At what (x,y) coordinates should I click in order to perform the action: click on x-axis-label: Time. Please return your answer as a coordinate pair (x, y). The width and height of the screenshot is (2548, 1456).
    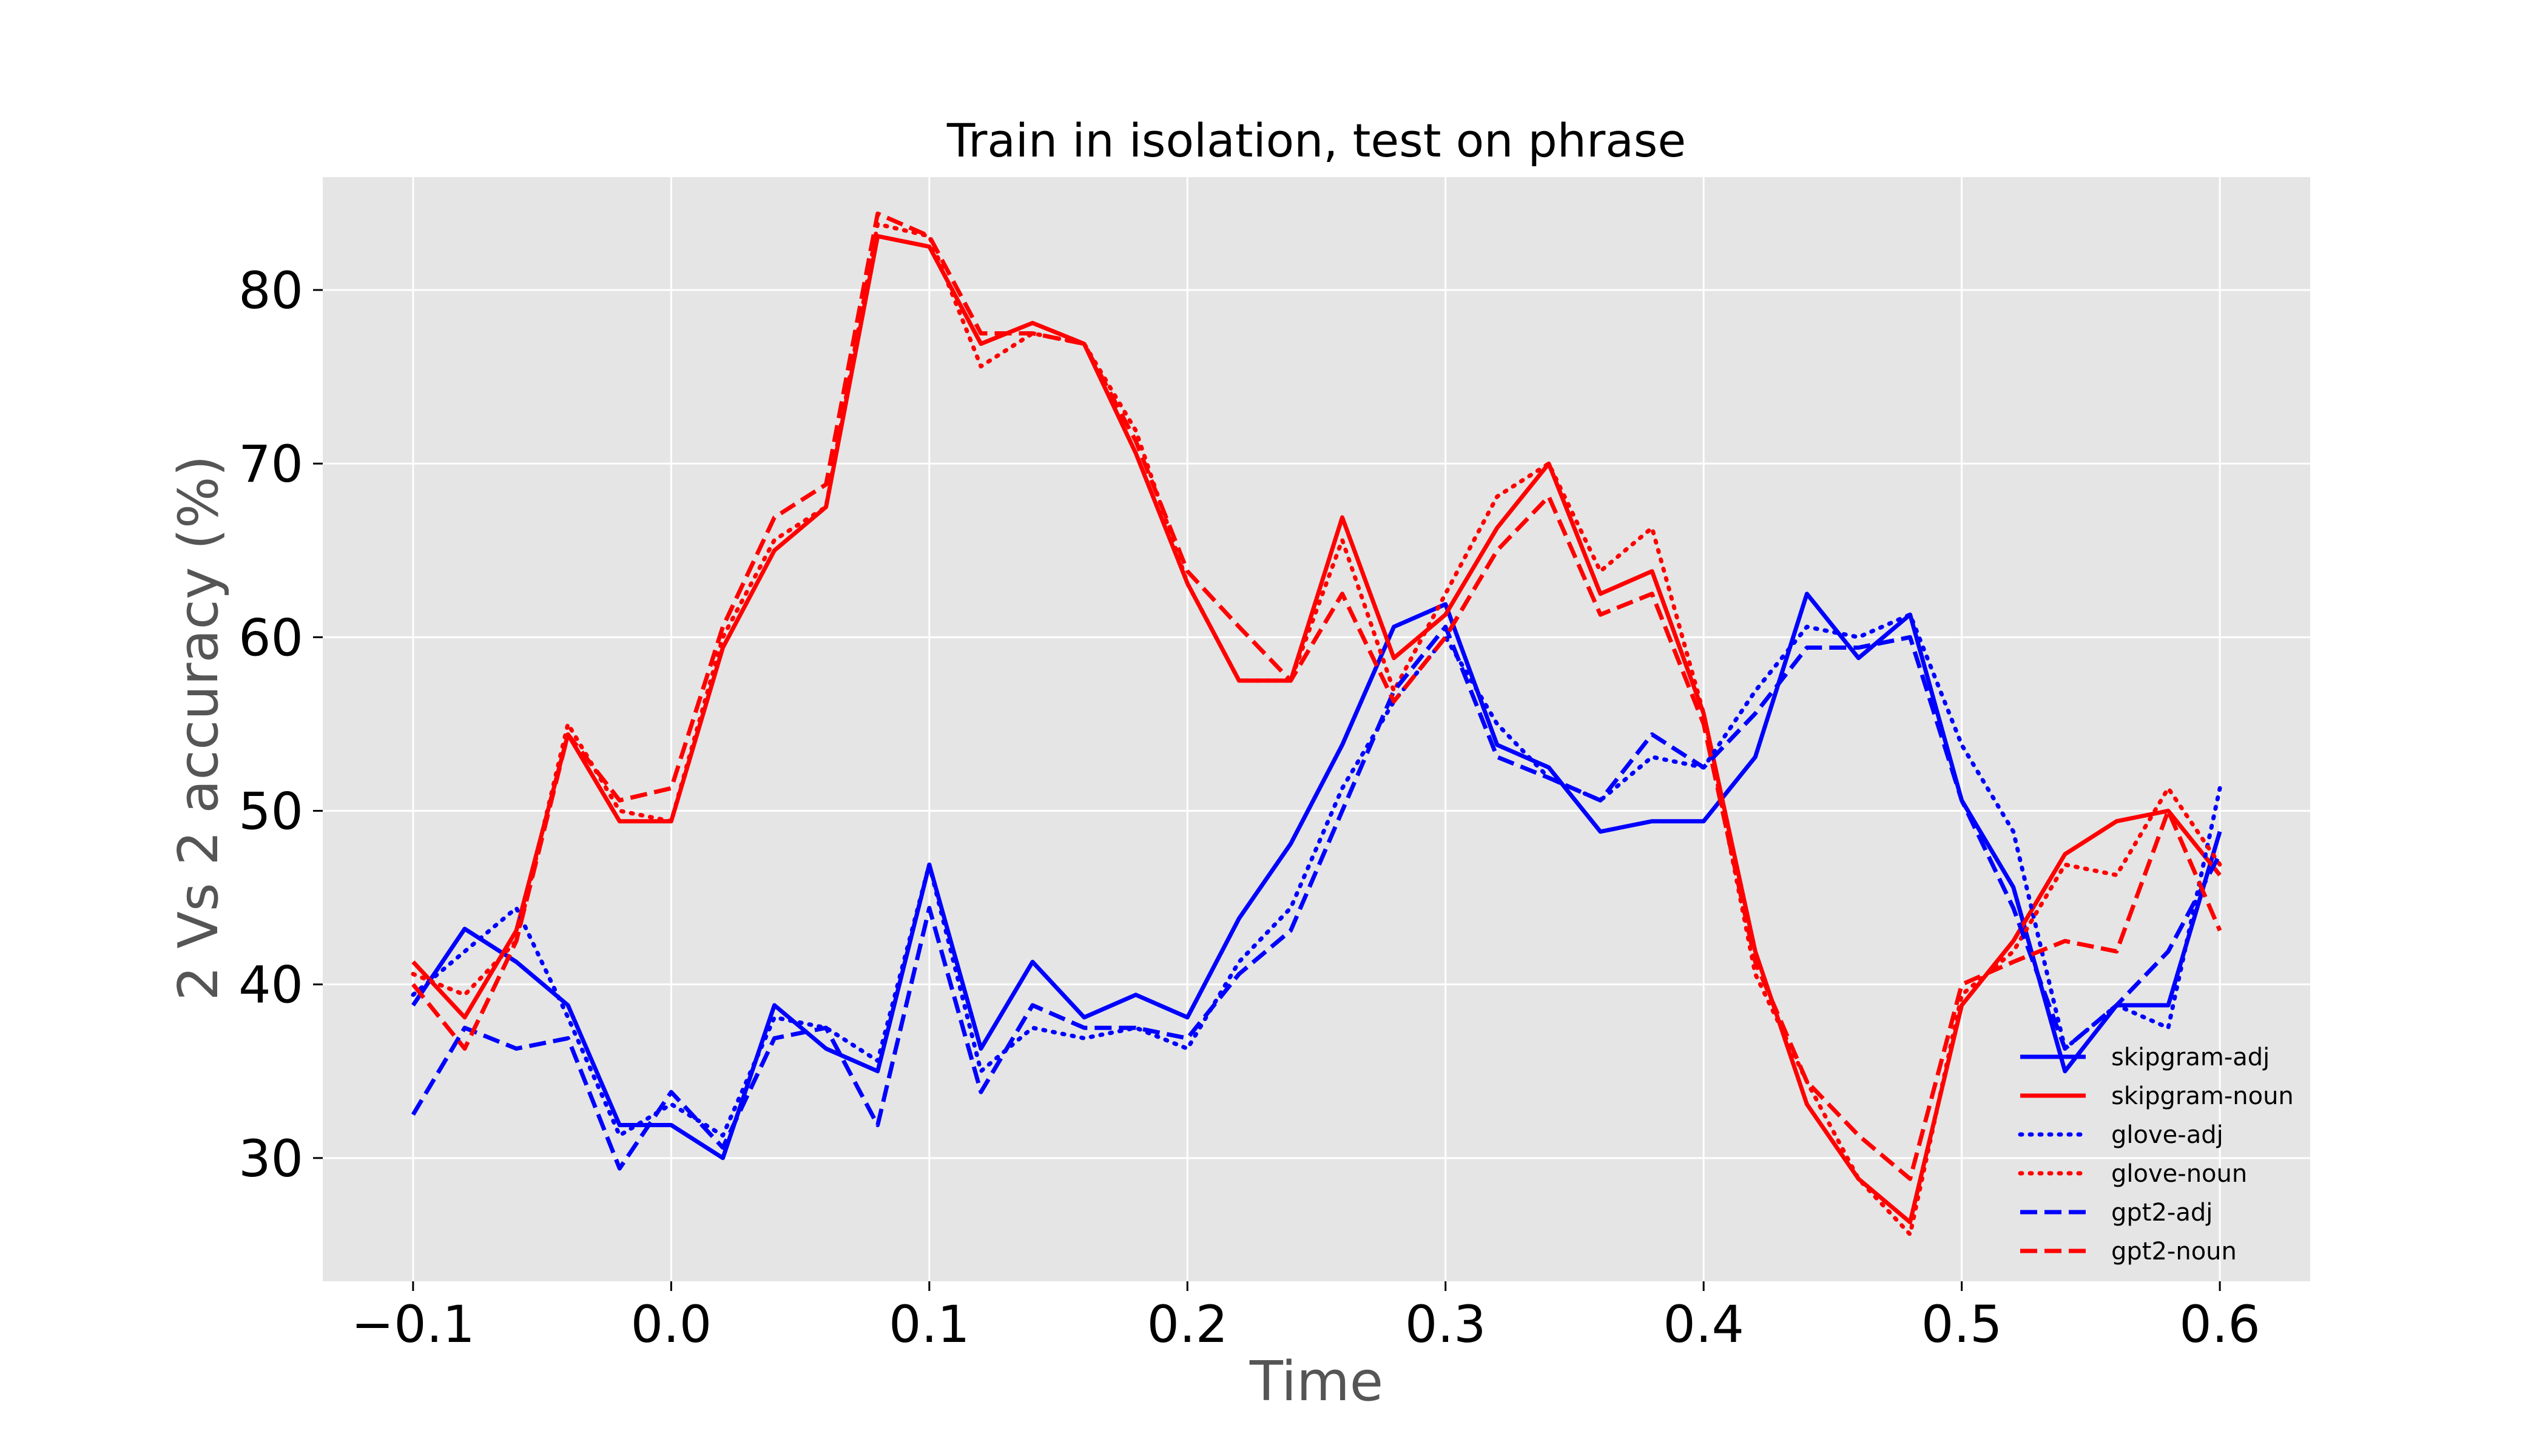
    Looking at the image, I should click on (1316, 1382).